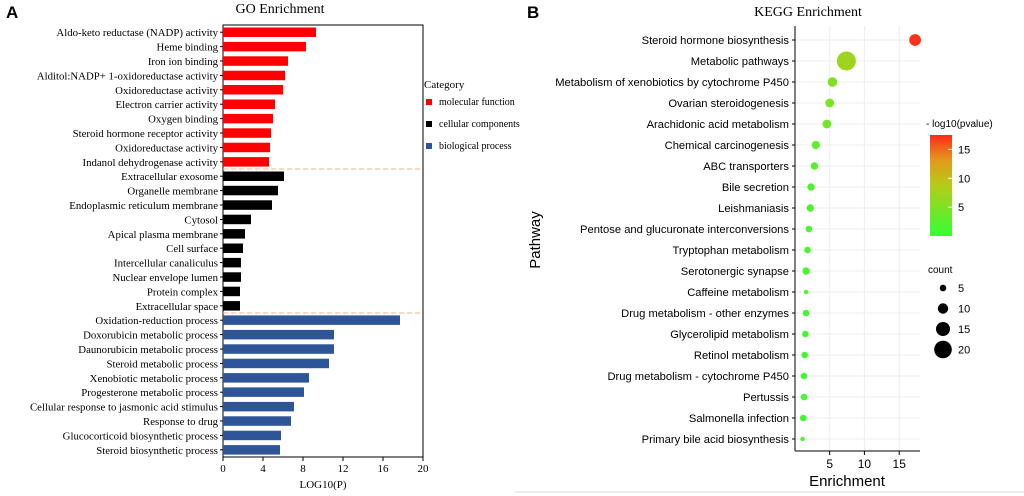 The width and height of the screenshot is (1024, 496). I want to click on size-legend-label: 5, so click(961, 289).